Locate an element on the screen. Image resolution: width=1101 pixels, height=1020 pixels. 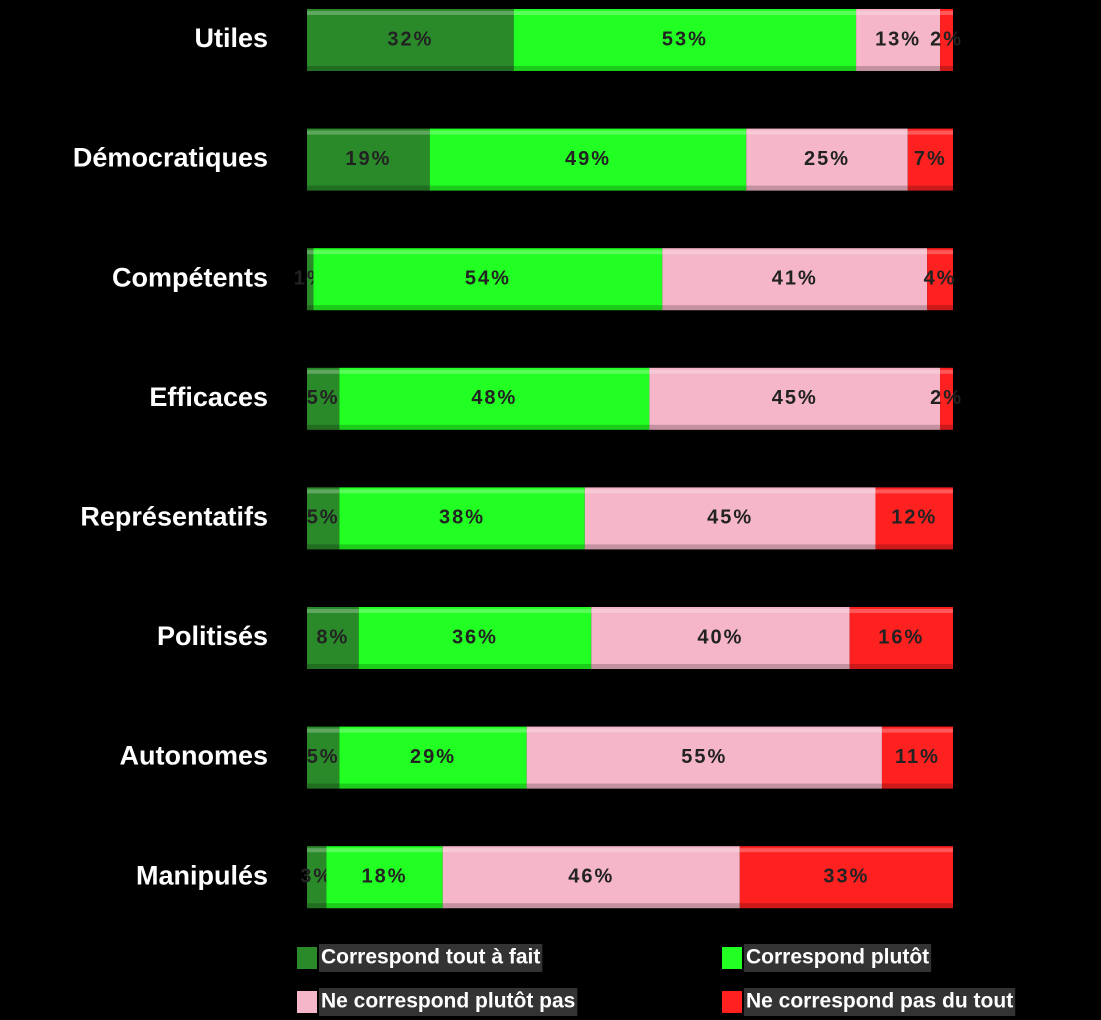
value-label: 49% is located at coordinates (588, 159).